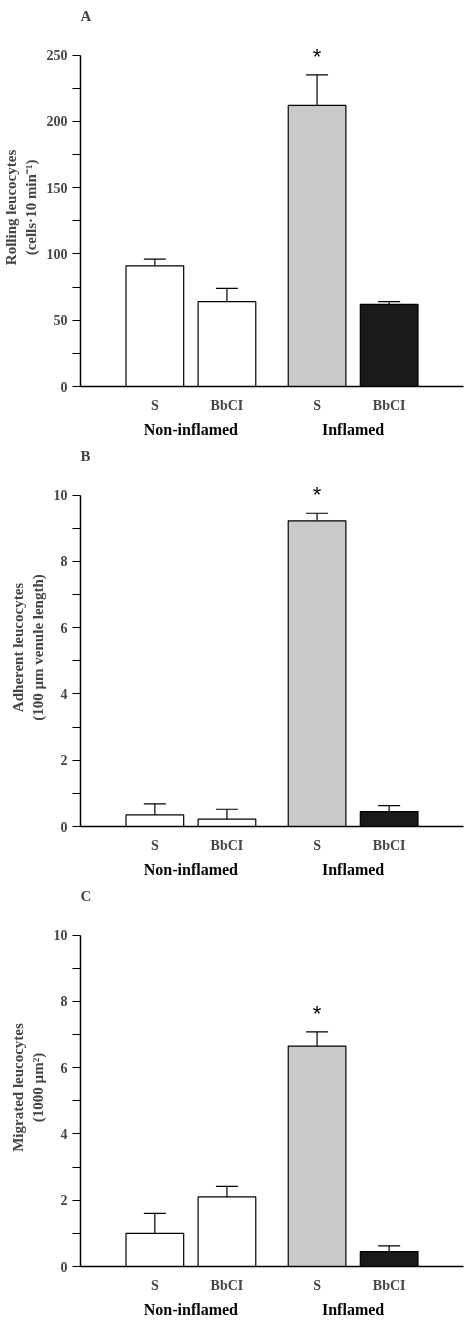  I want to click on chart-title: C, so click(86, 895).